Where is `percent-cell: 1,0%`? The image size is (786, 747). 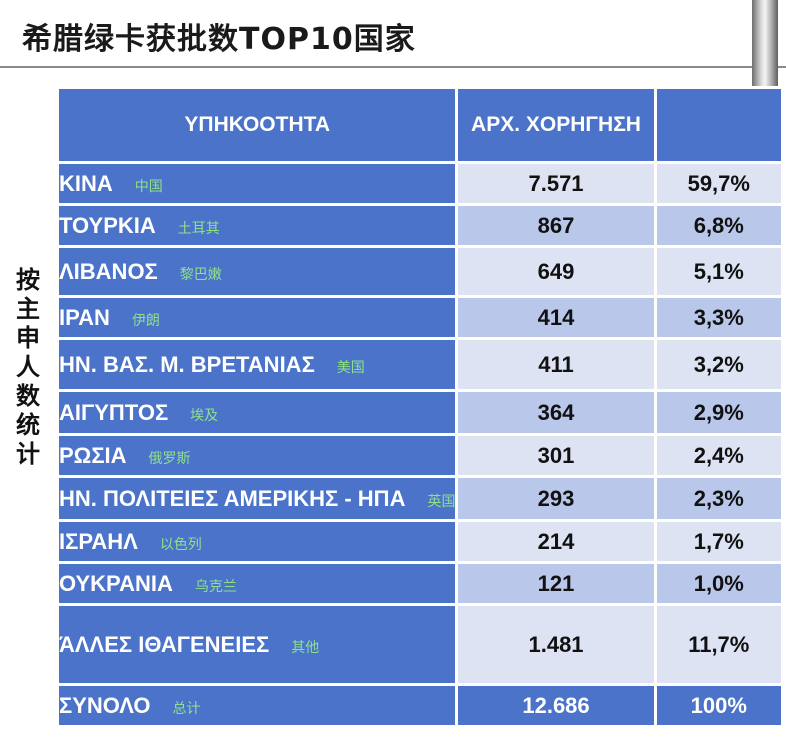
percent-cell: 1,0% is located at coordinates (719, 583).